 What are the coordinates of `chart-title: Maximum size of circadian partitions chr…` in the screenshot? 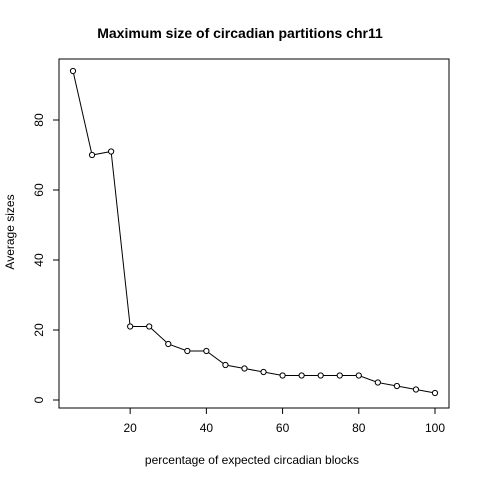 It's located at (240, 33).